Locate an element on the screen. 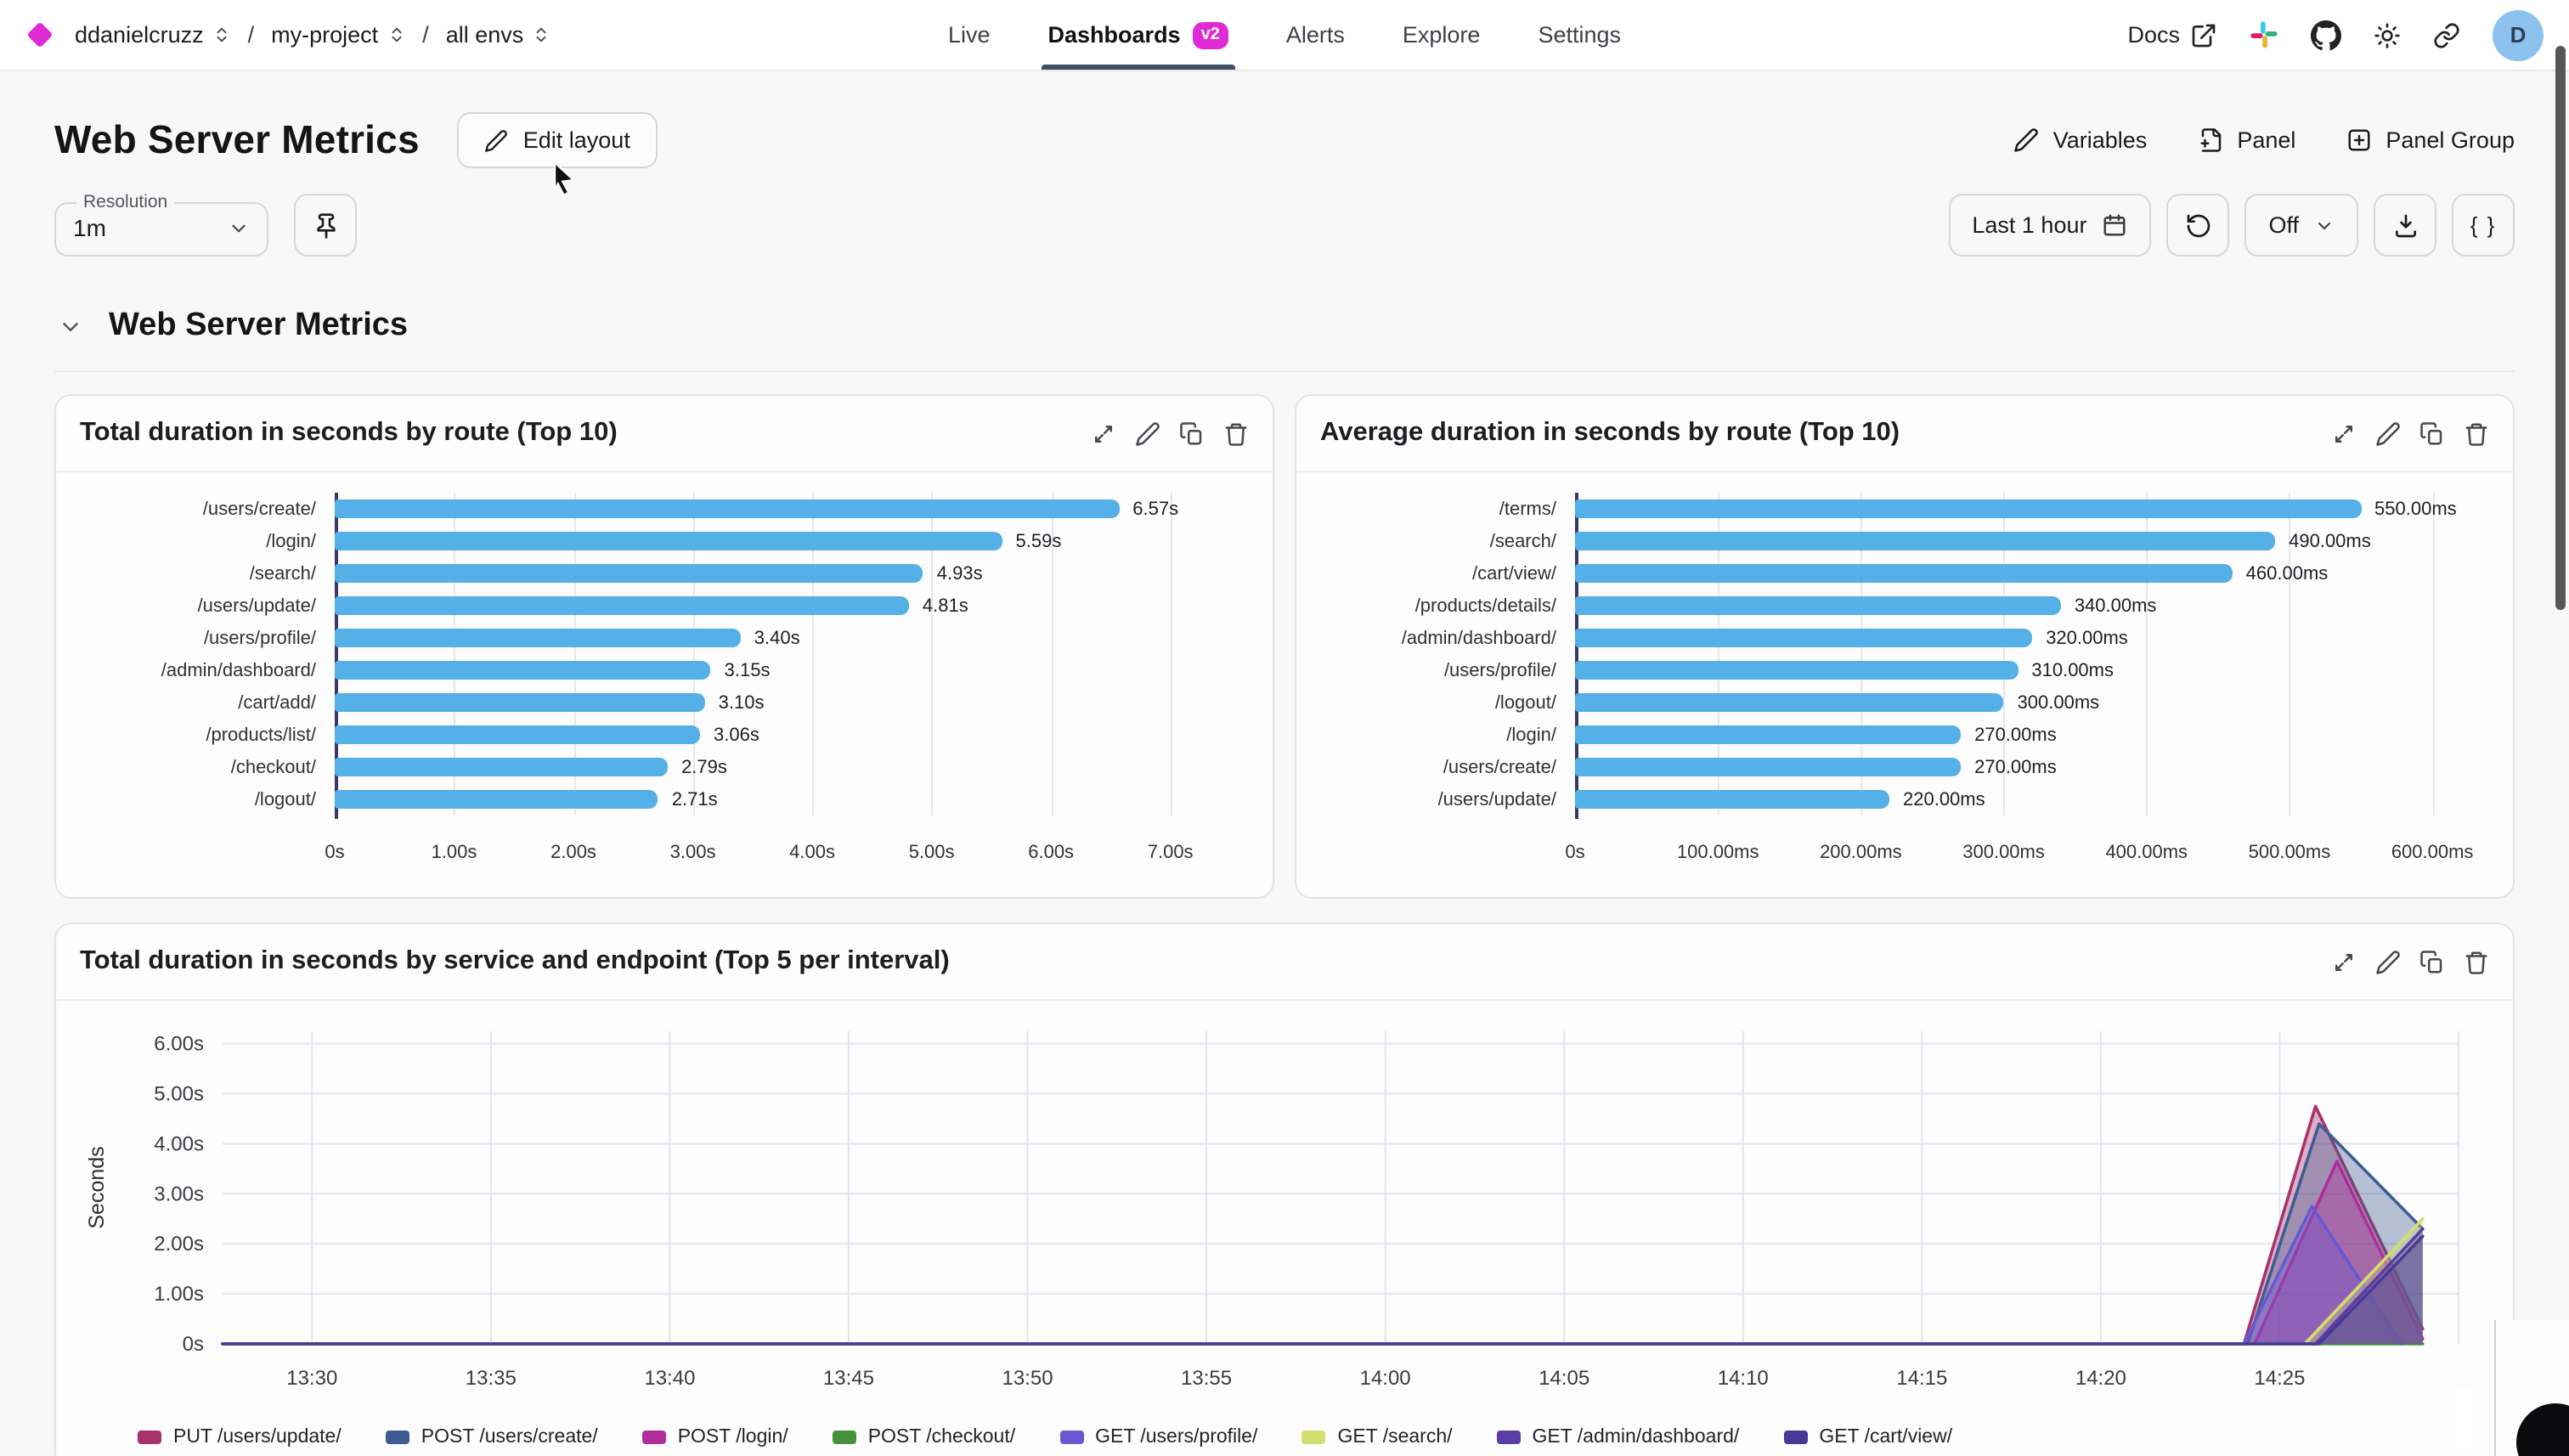 This screenshot has height=1456, width=2569. breadcrumb-project-label: my-project is located at coordinates (325, 35).